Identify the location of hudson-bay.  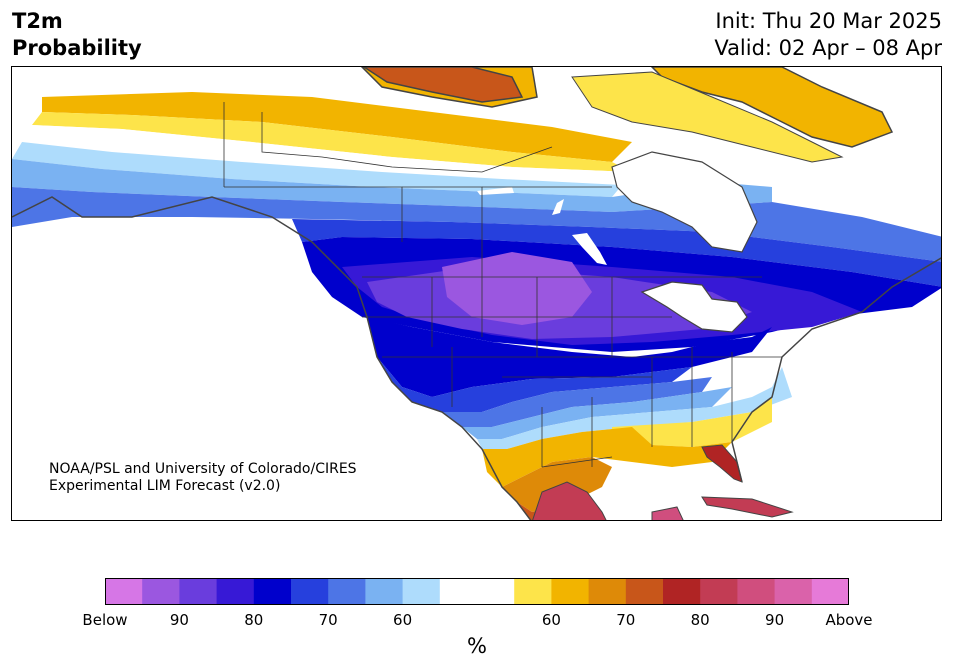
(684, 202).